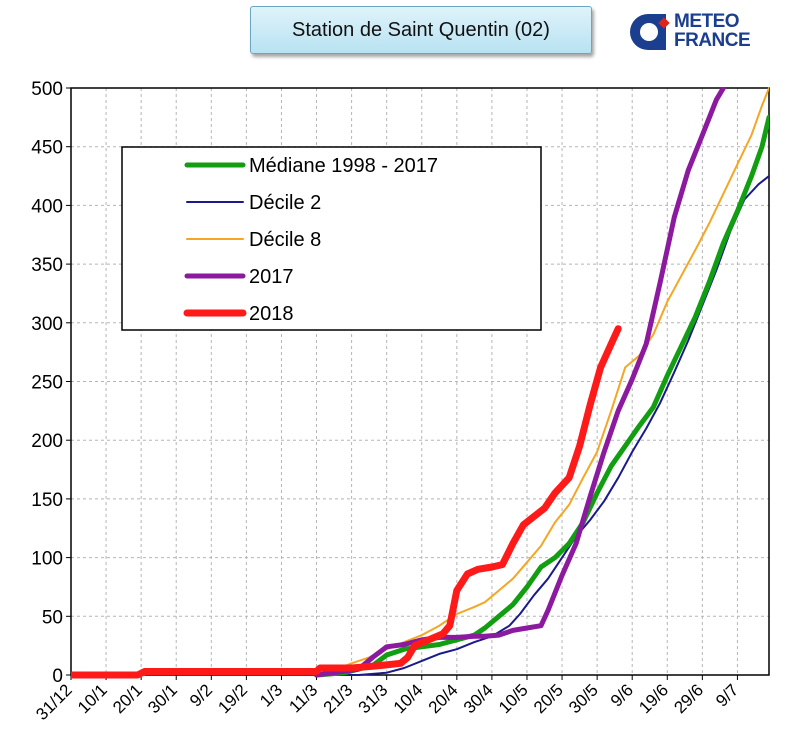 The height and width of the screenshot is (743, 787). Describe the element at coordinates (92, 698) in the screenshot. I see `x-tick-label: 10/1` at that location.